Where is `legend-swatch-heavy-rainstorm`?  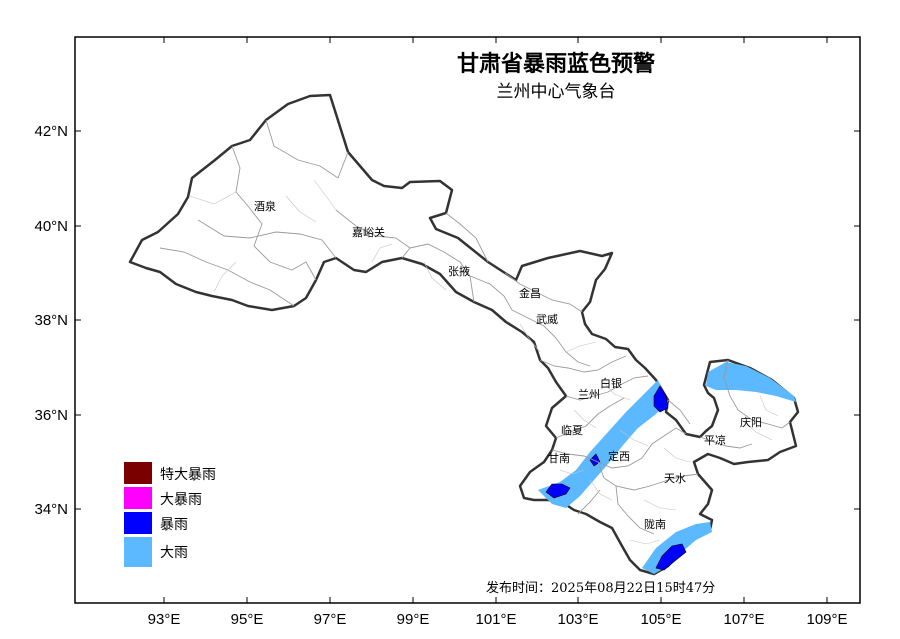
legend-swatch-heavy-rainstorm is located at coordinates (138, 498).